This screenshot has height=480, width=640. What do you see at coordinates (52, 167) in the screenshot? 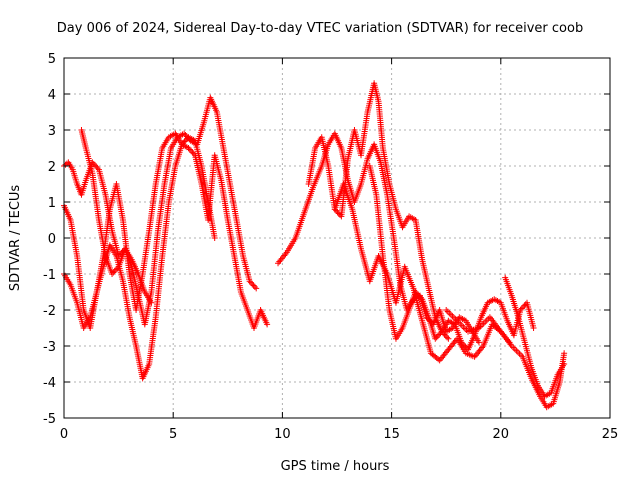
I see `y-tick-label: 2` at bounding box center [52, 167].